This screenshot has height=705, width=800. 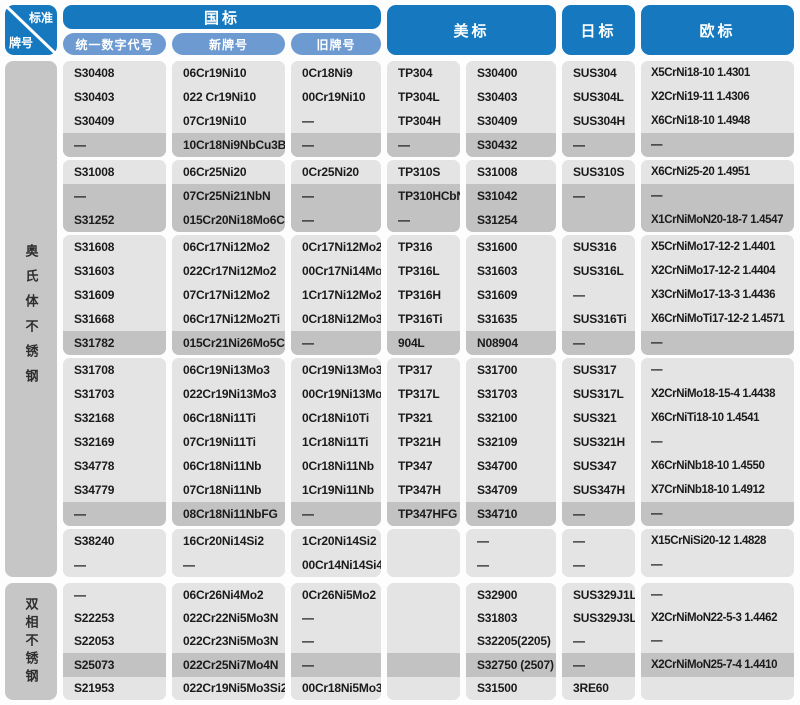 What do you see at coordinates (423, 97) in the screenshot?
I see `grade-cell: TP304L` at bounding box center [423, 97].